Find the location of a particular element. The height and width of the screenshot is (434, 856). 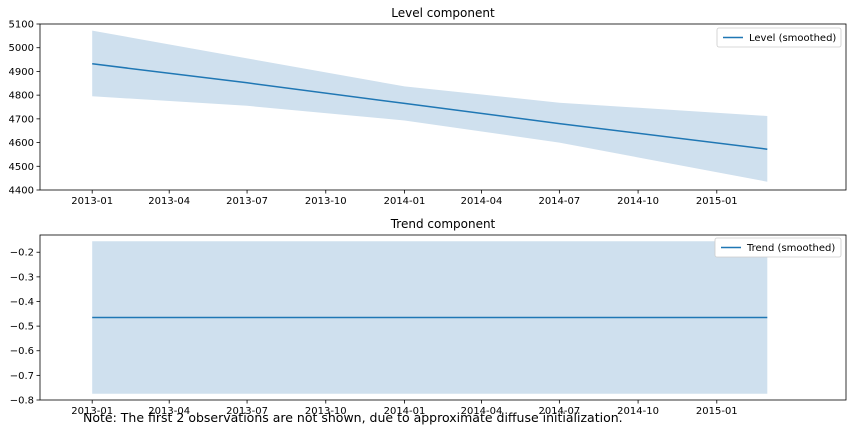

y-tick-label: −0.6 is located at coordinates (22, 351).